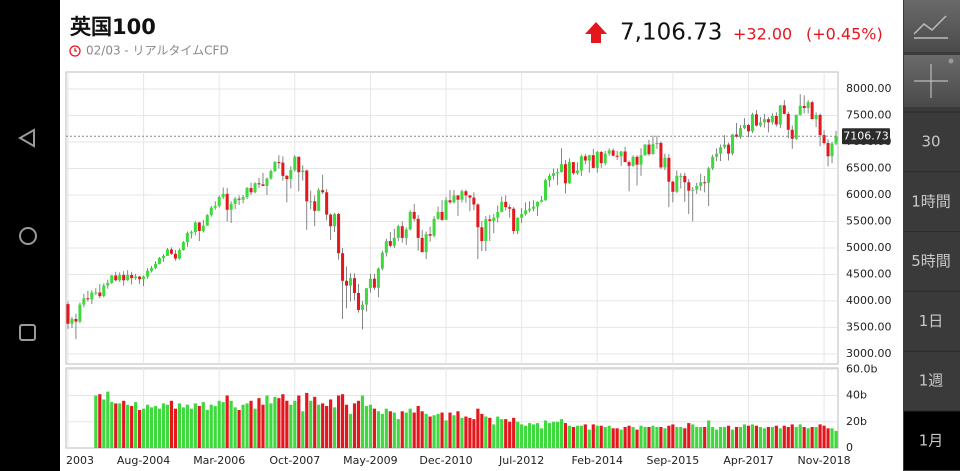 Image resolution: width=960 pixels, height=471 pixels. What do you see at coordinates (931, 441) in the screenshot?
I see `timeframe-button: 1月` at bounding box center [931, 441].